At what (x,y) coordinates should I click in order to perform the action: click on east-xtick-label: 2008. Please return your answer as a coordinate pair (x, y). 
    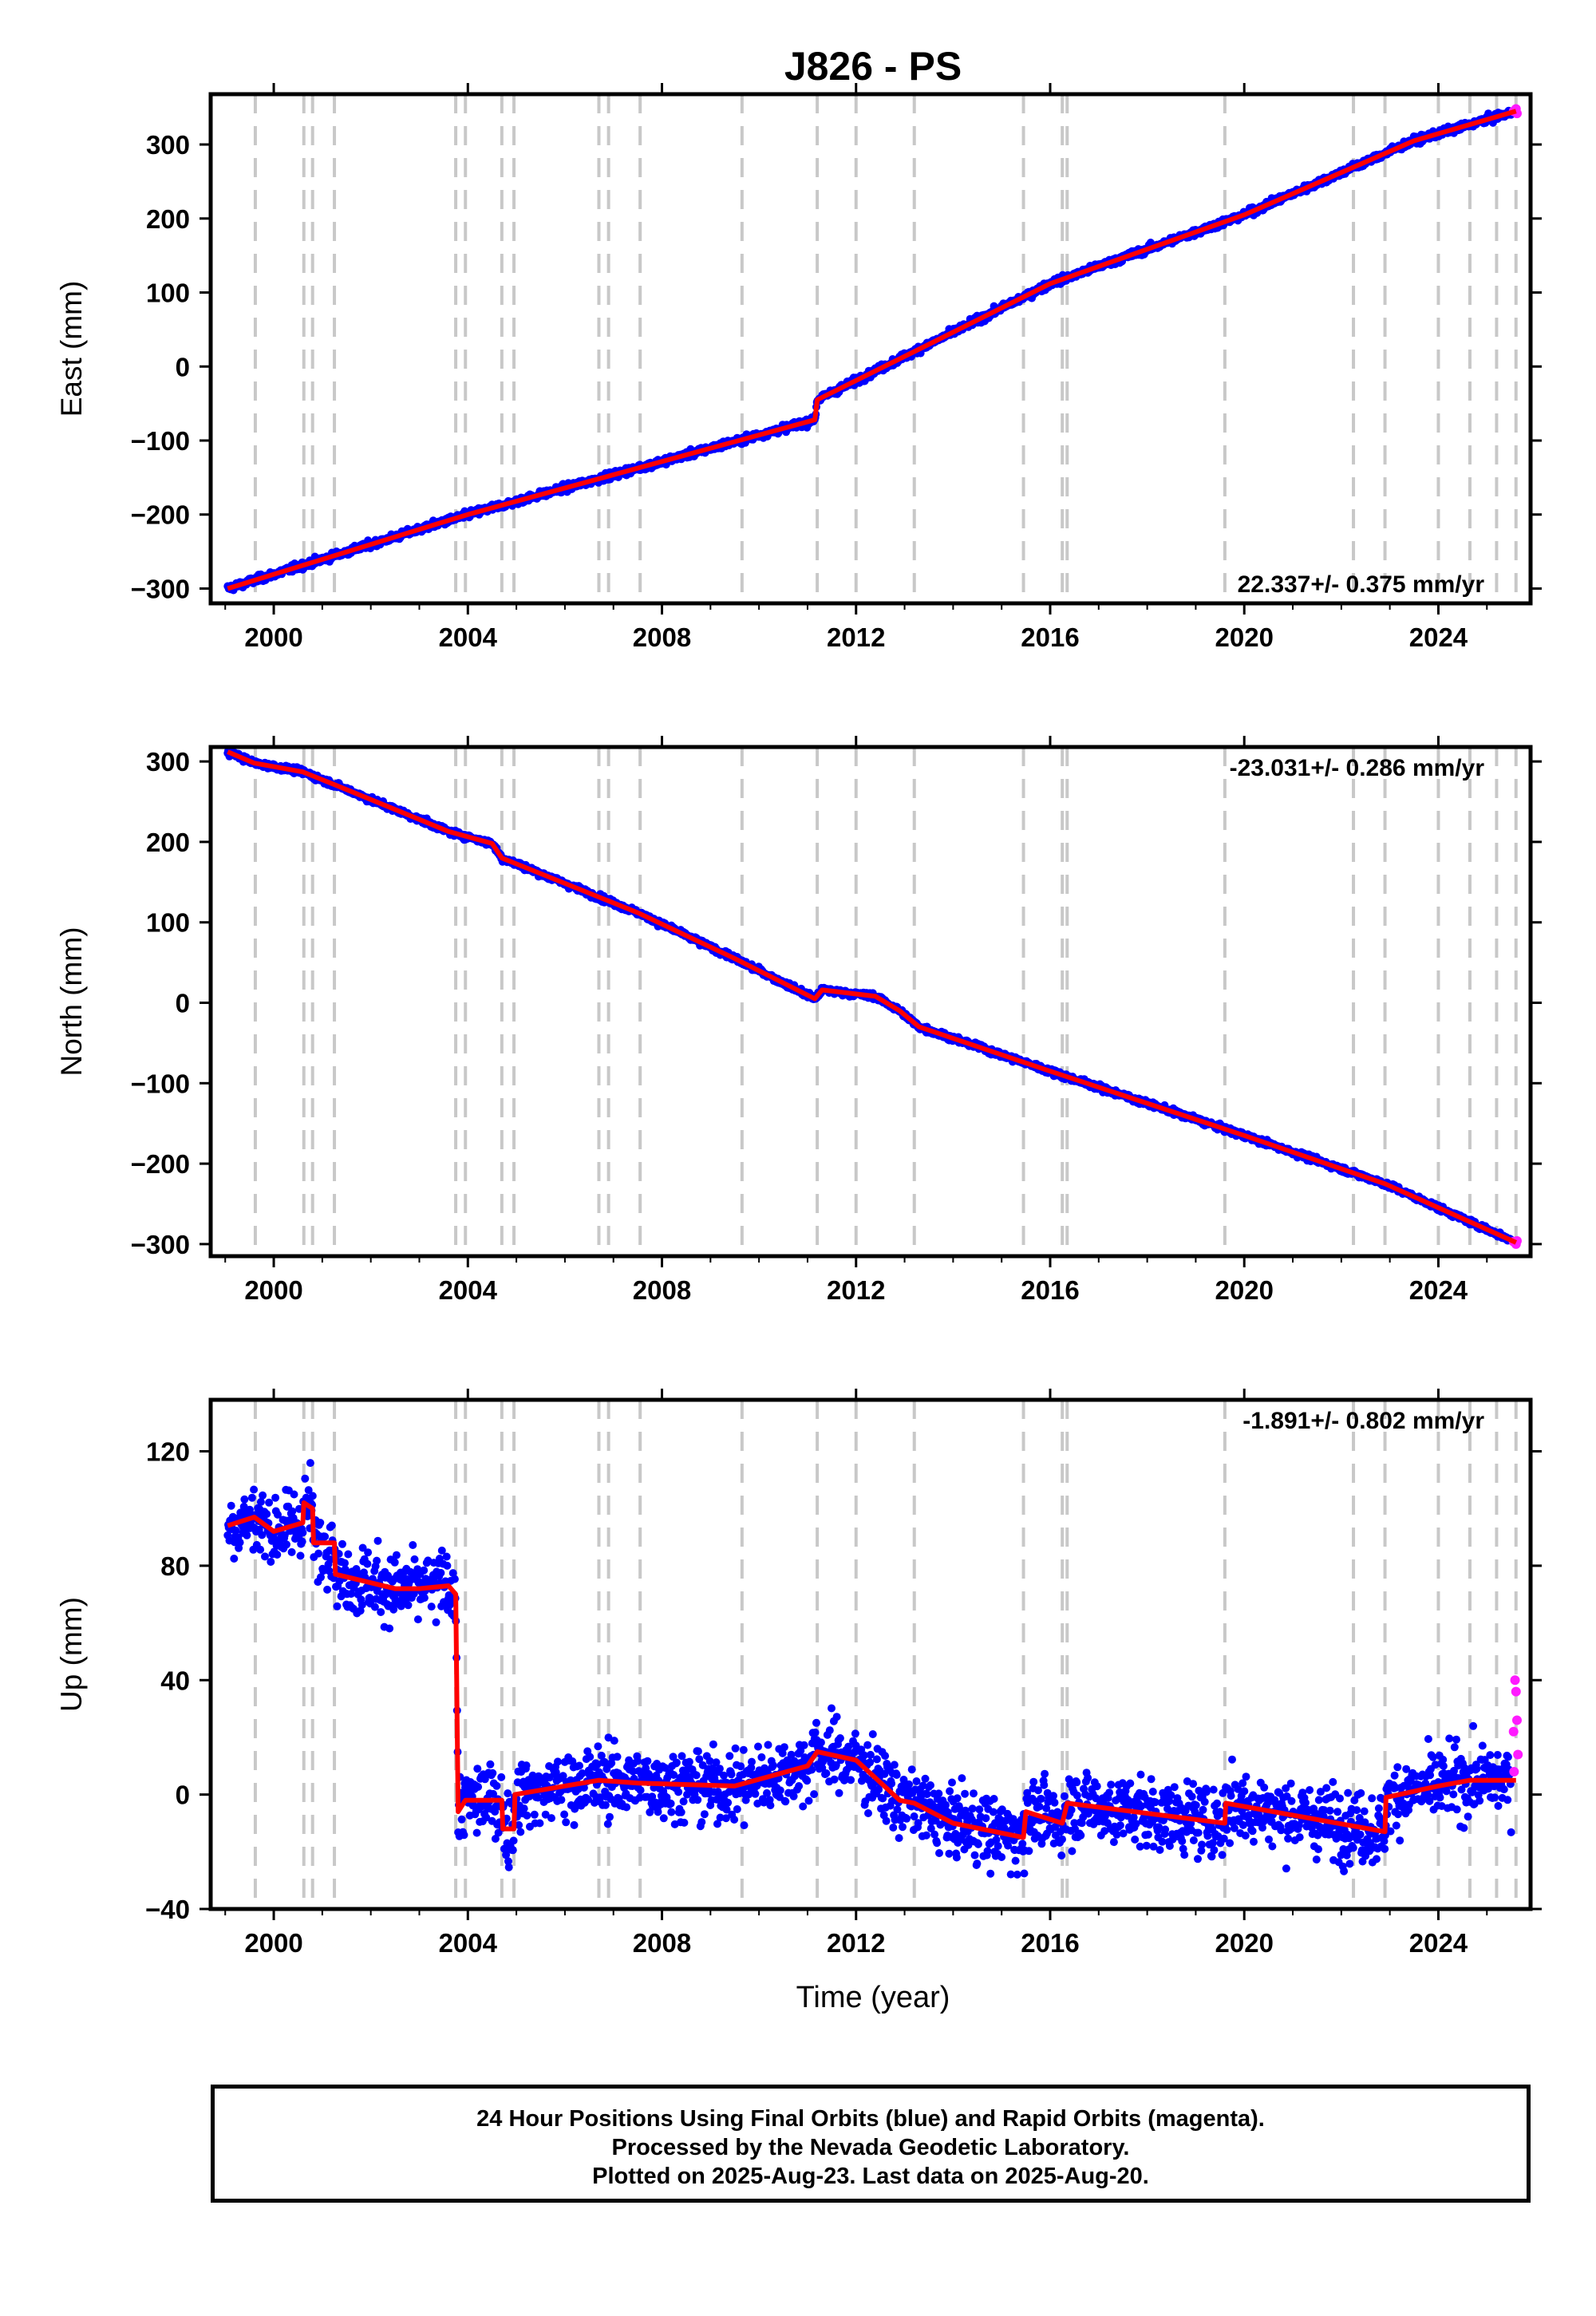
    Looking at the image, I should click on (662, 637).